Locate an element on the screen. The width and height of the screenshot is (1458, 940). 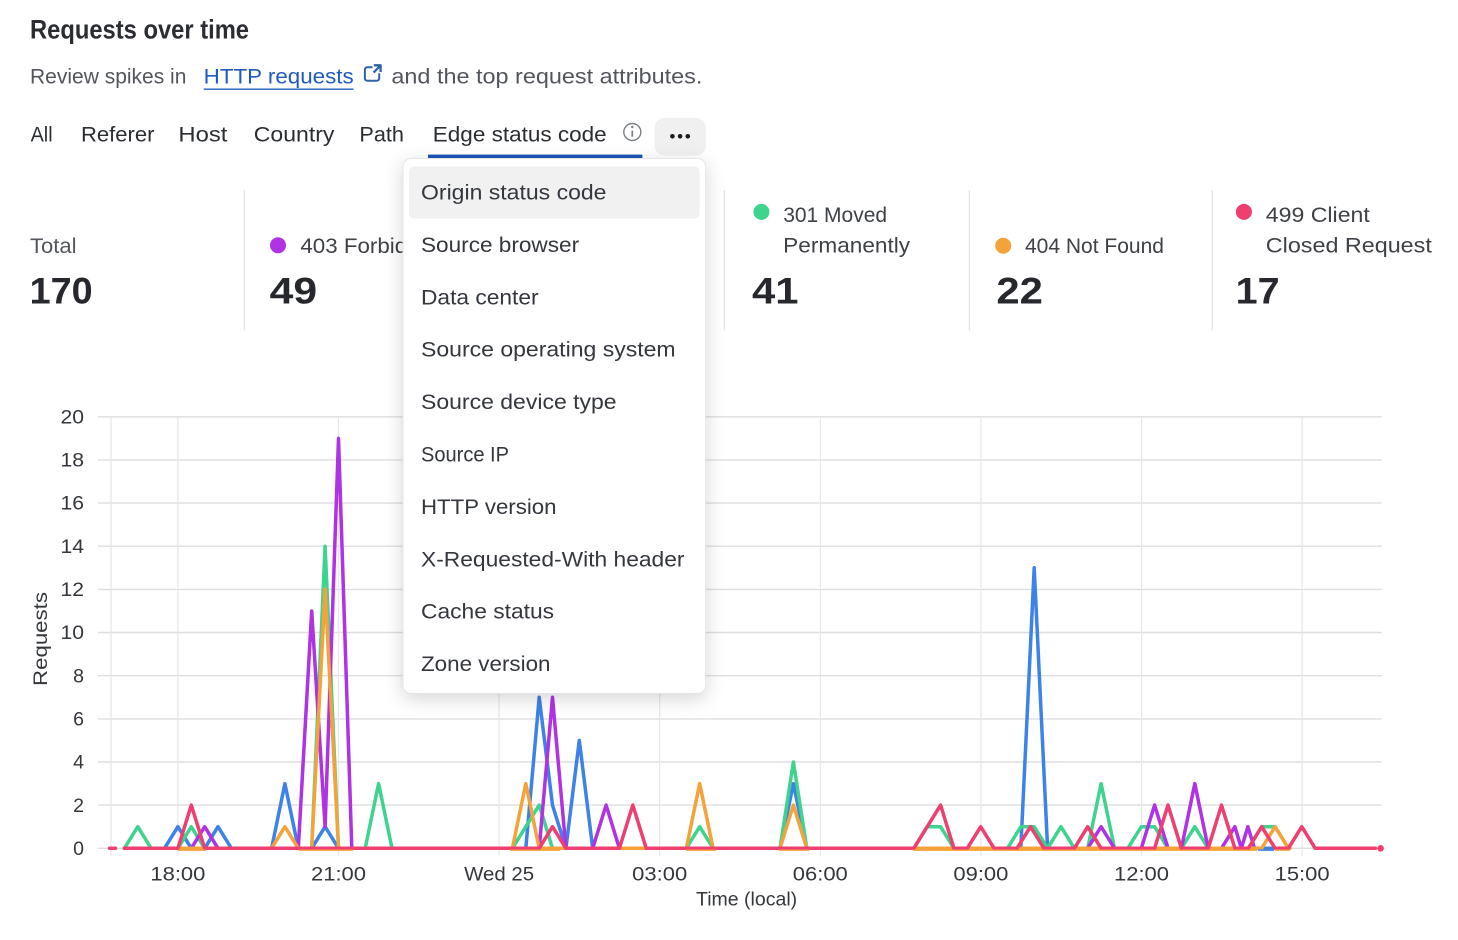
svg-text: 17 is located at coordinates (1258, 291).